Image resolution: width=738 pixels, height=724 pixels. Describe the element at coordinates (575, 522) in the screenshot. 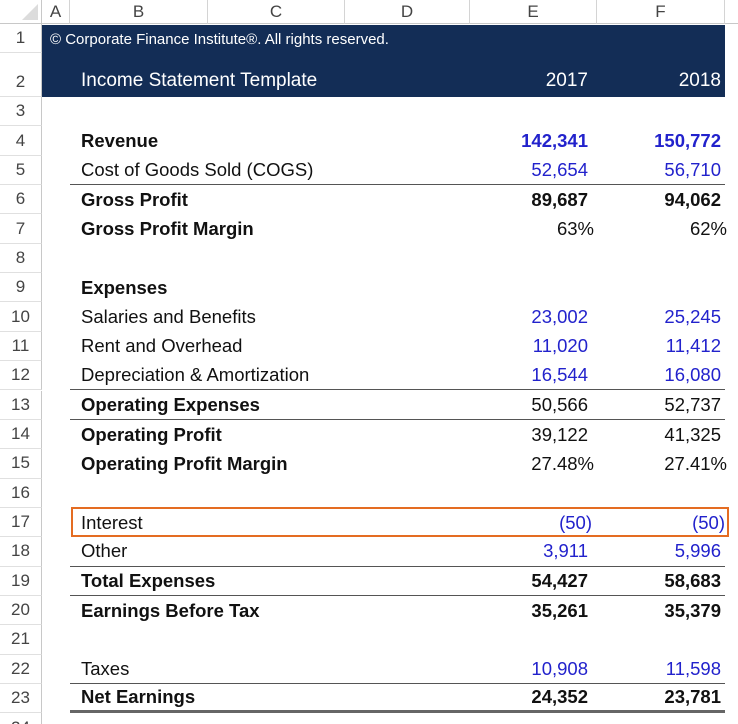

I see `value-2017: (50)` at that location.